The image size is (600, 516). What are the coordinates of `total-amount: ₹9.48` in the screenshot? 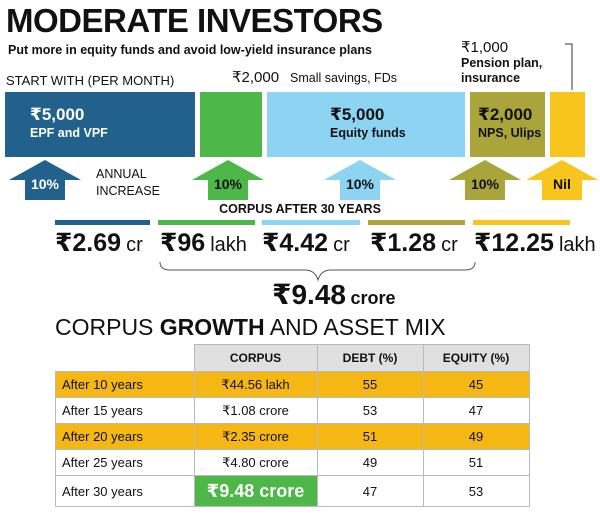 It's located at (309, 294).